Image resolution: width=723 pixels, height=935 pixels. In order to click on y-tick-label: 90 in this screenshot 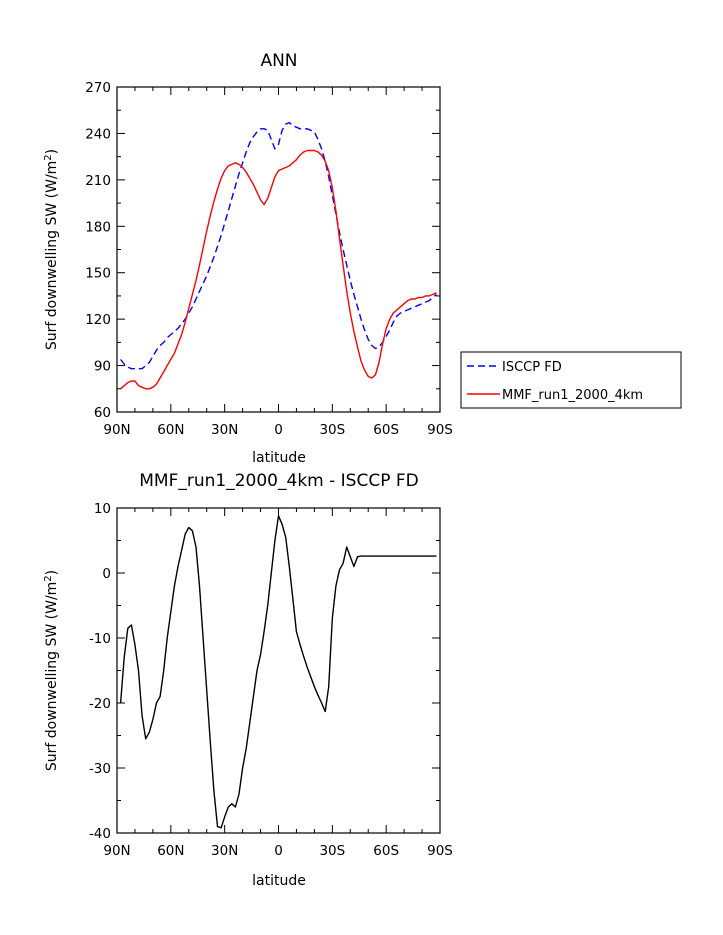, I will do `click(102, 367)`.